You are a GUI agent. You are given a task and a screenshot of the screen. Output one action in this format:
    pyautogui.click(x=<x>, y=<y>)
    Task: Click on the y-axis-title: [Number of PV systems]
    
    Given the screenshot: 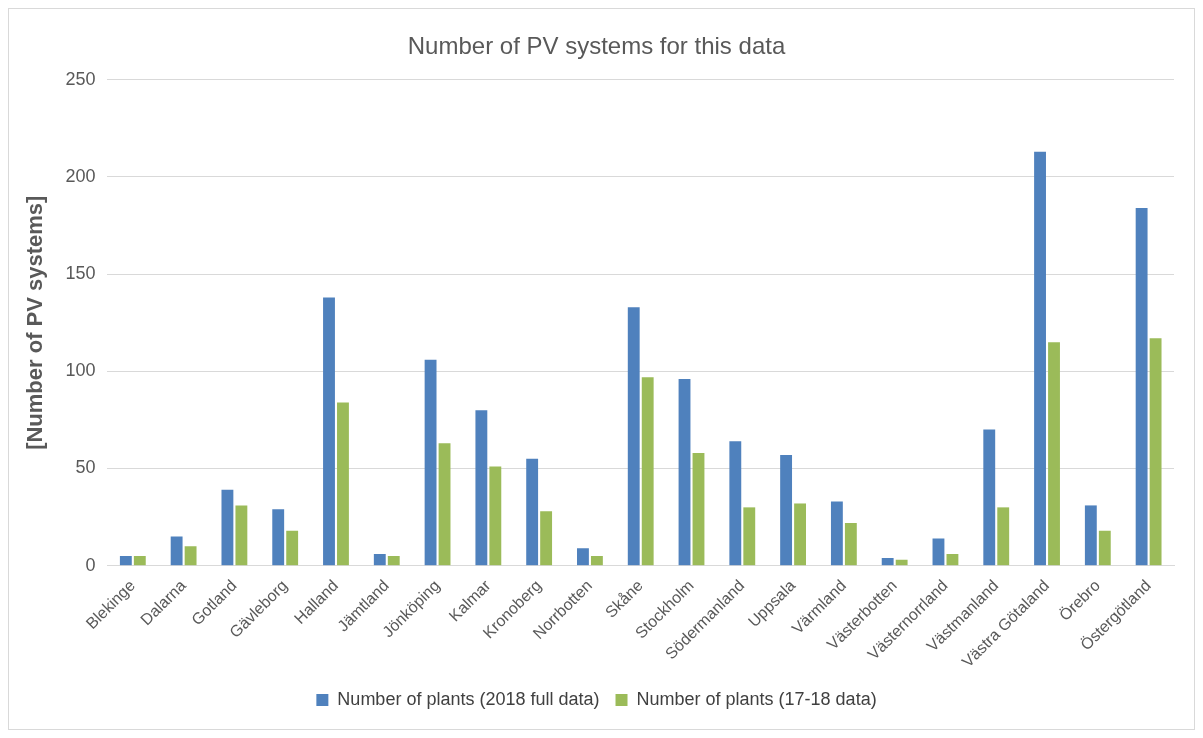 What is the action you would take?
    pyautogui.click(x=35, y=322)
    